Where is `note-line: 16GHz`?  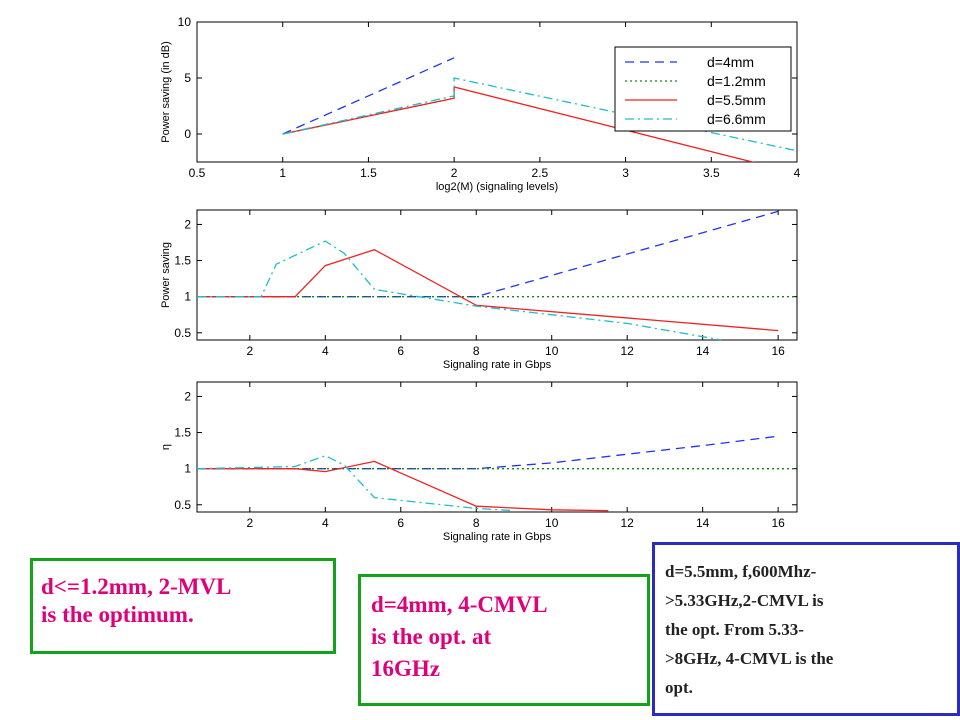
note-line: 16GHz is located at coordinates (405, 668).